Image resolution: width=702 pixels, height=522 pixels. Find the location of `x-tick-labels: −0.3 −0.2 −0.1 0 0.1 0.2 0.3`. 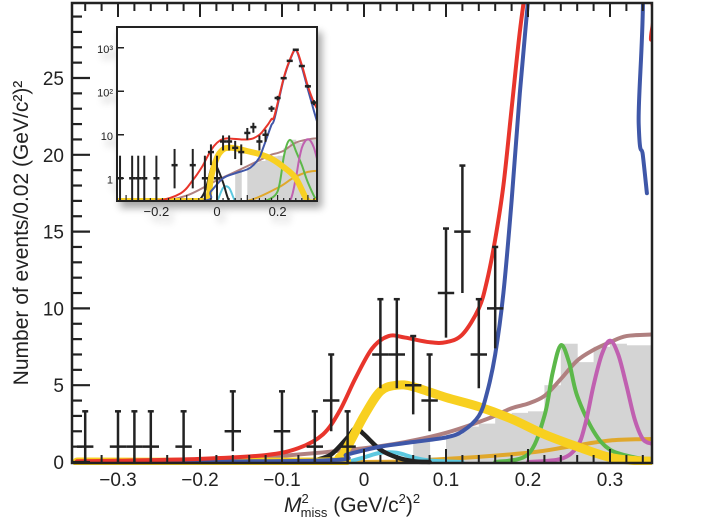

x-tick-labels: −0.3 −0.2 −0.1 0 0.1 0.2 0.3 is located at coordinates (361, 480).